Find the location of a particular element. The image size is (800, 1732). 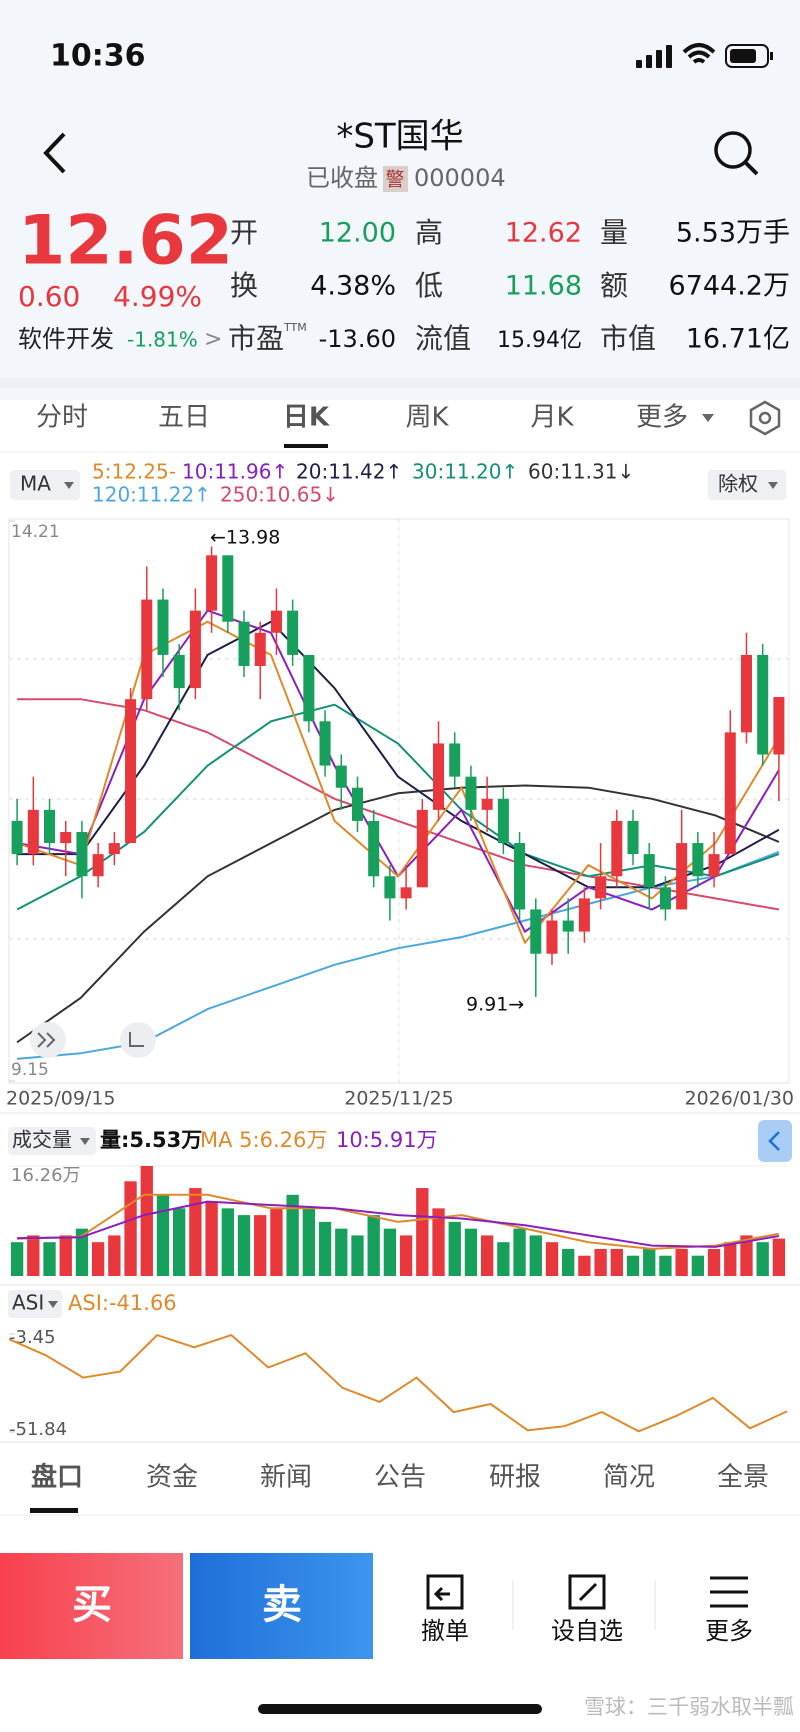

y-tick-label: -51.84 is located at coordinates (38, 1429).